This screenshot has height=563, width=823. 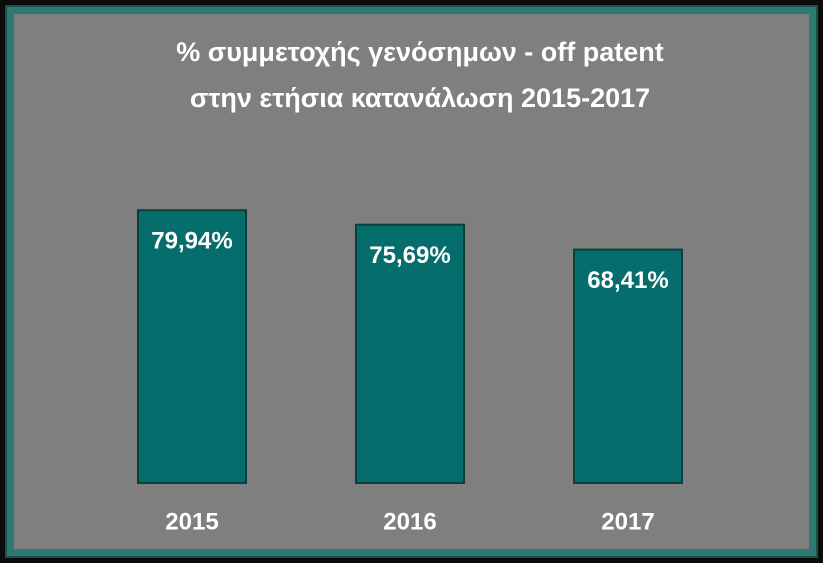 What do you see at coordinates (627, 280) in the screenshot?
I see `data-label: 68,41%` at bounding box center [627, 280].